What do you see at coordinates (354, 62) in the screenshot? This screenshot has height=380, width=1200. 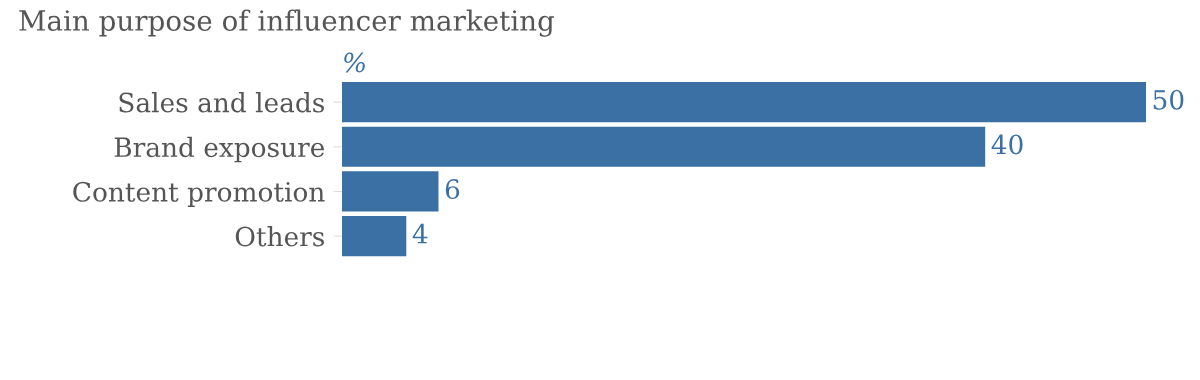 I see `x-axis-title: %` at bounding box center [354, 62].